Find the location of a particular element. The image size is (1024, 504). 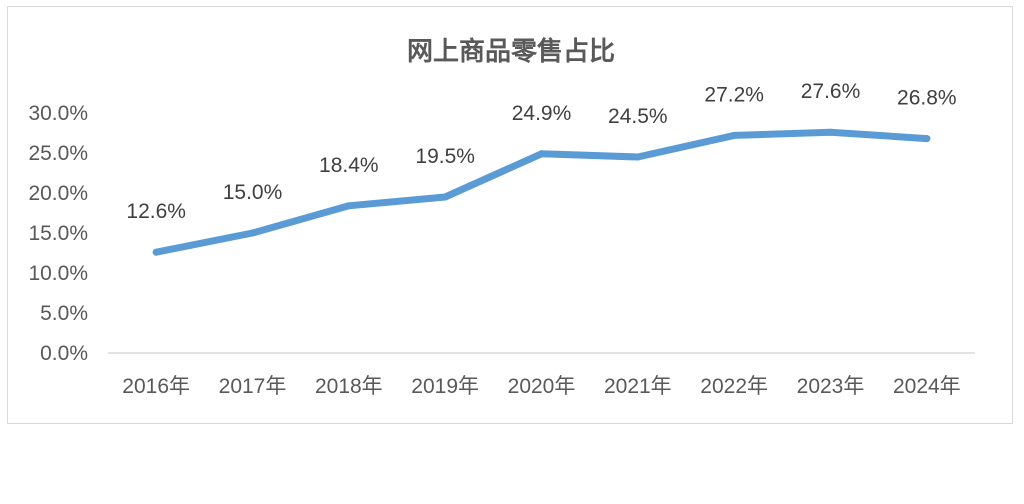

x-tick-label: 2024年 is located at coordinates (927, 386).